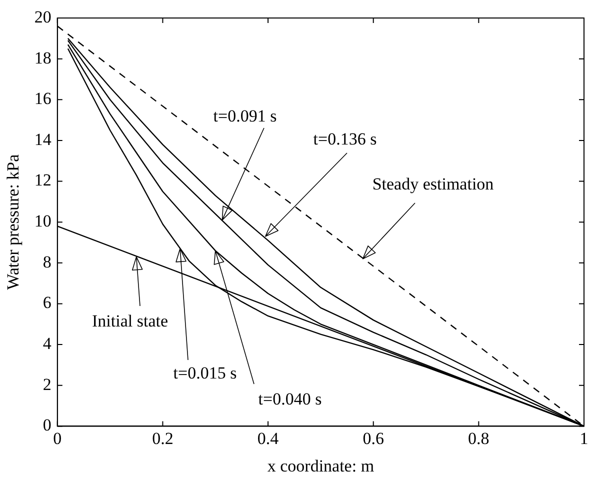  What do you see at coordinates (47, 384) in the screenshot?
I see `y-tick-label: 2` at bounding box center [47, 384].